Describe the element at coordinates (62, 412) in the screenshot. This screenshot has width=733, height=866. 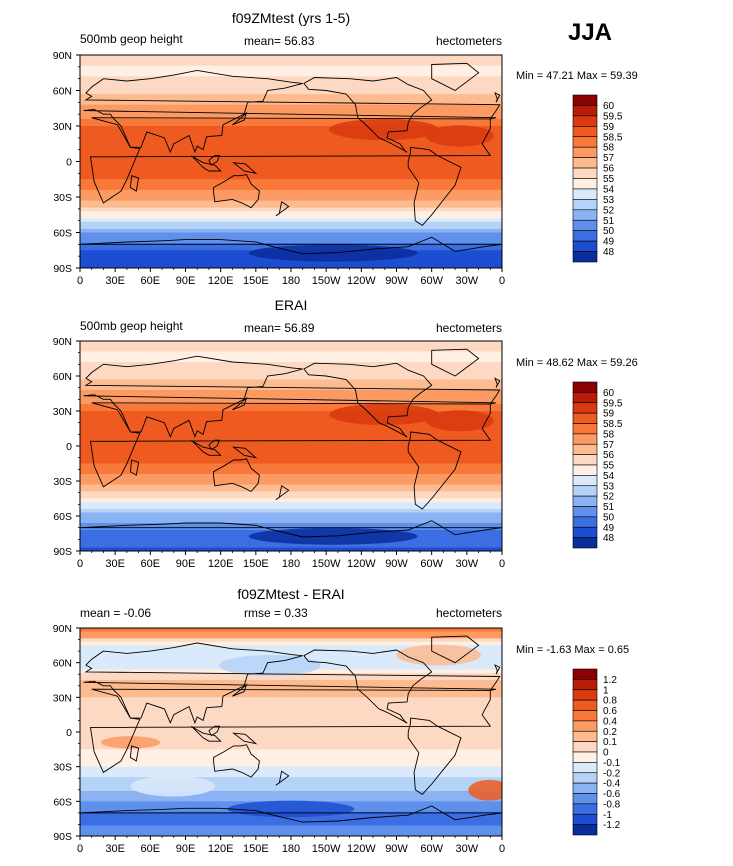
I see `y-tick-label: 30N` at that location.